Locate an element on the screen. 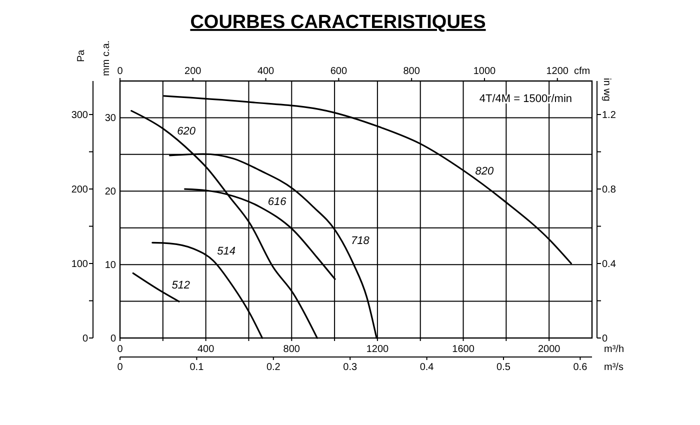 The width and height of the screenshot is (700, 425). y2-tick-label: 10 is located at coordinates (110, 266).